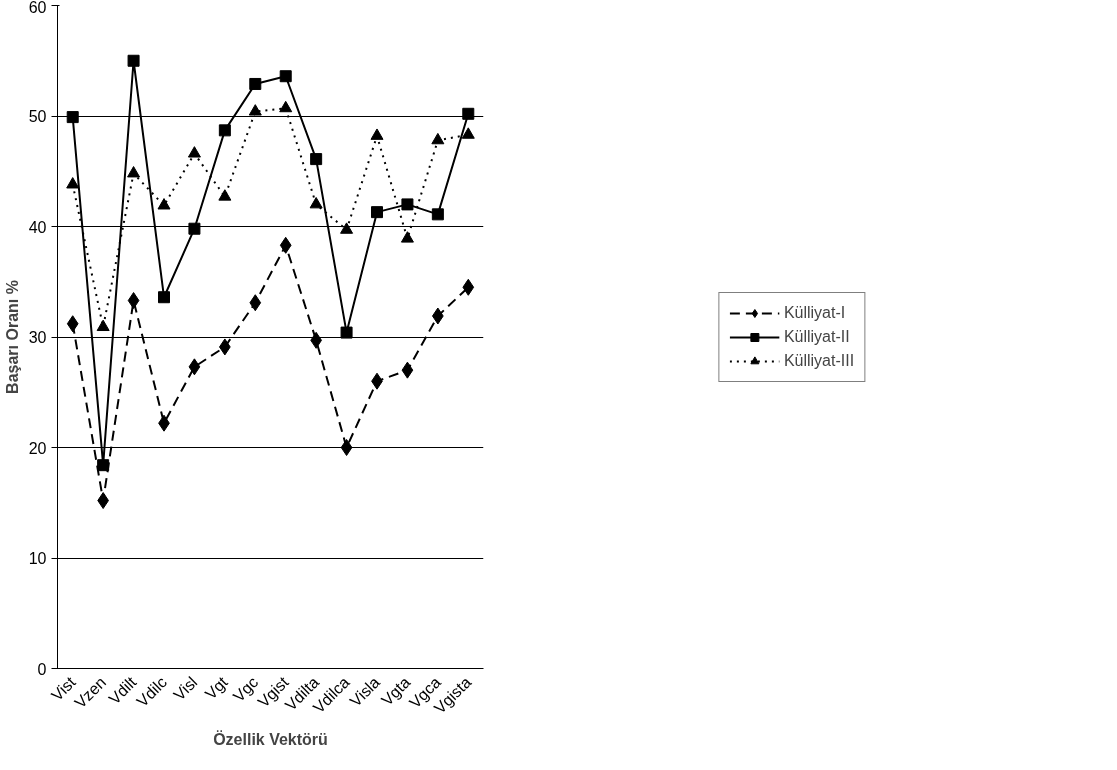  I want to click on y-axis-title: Başarı Oranı %, so click(12, 337).